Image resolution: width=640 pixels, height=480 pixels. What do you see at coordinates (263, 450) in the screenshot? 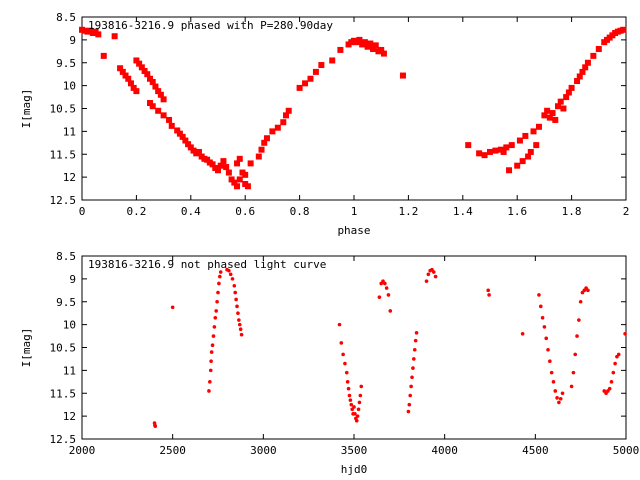
I see `x-tick-label: 3000` at bounding box center [263, 450].